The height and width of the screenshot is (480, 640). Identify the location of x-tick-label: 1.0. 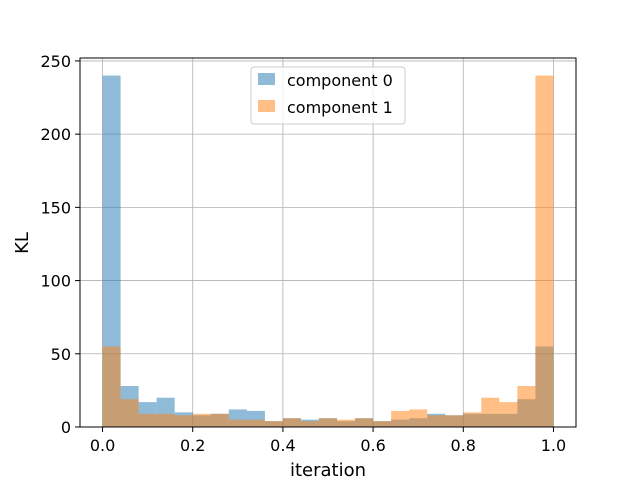
(553, 445).